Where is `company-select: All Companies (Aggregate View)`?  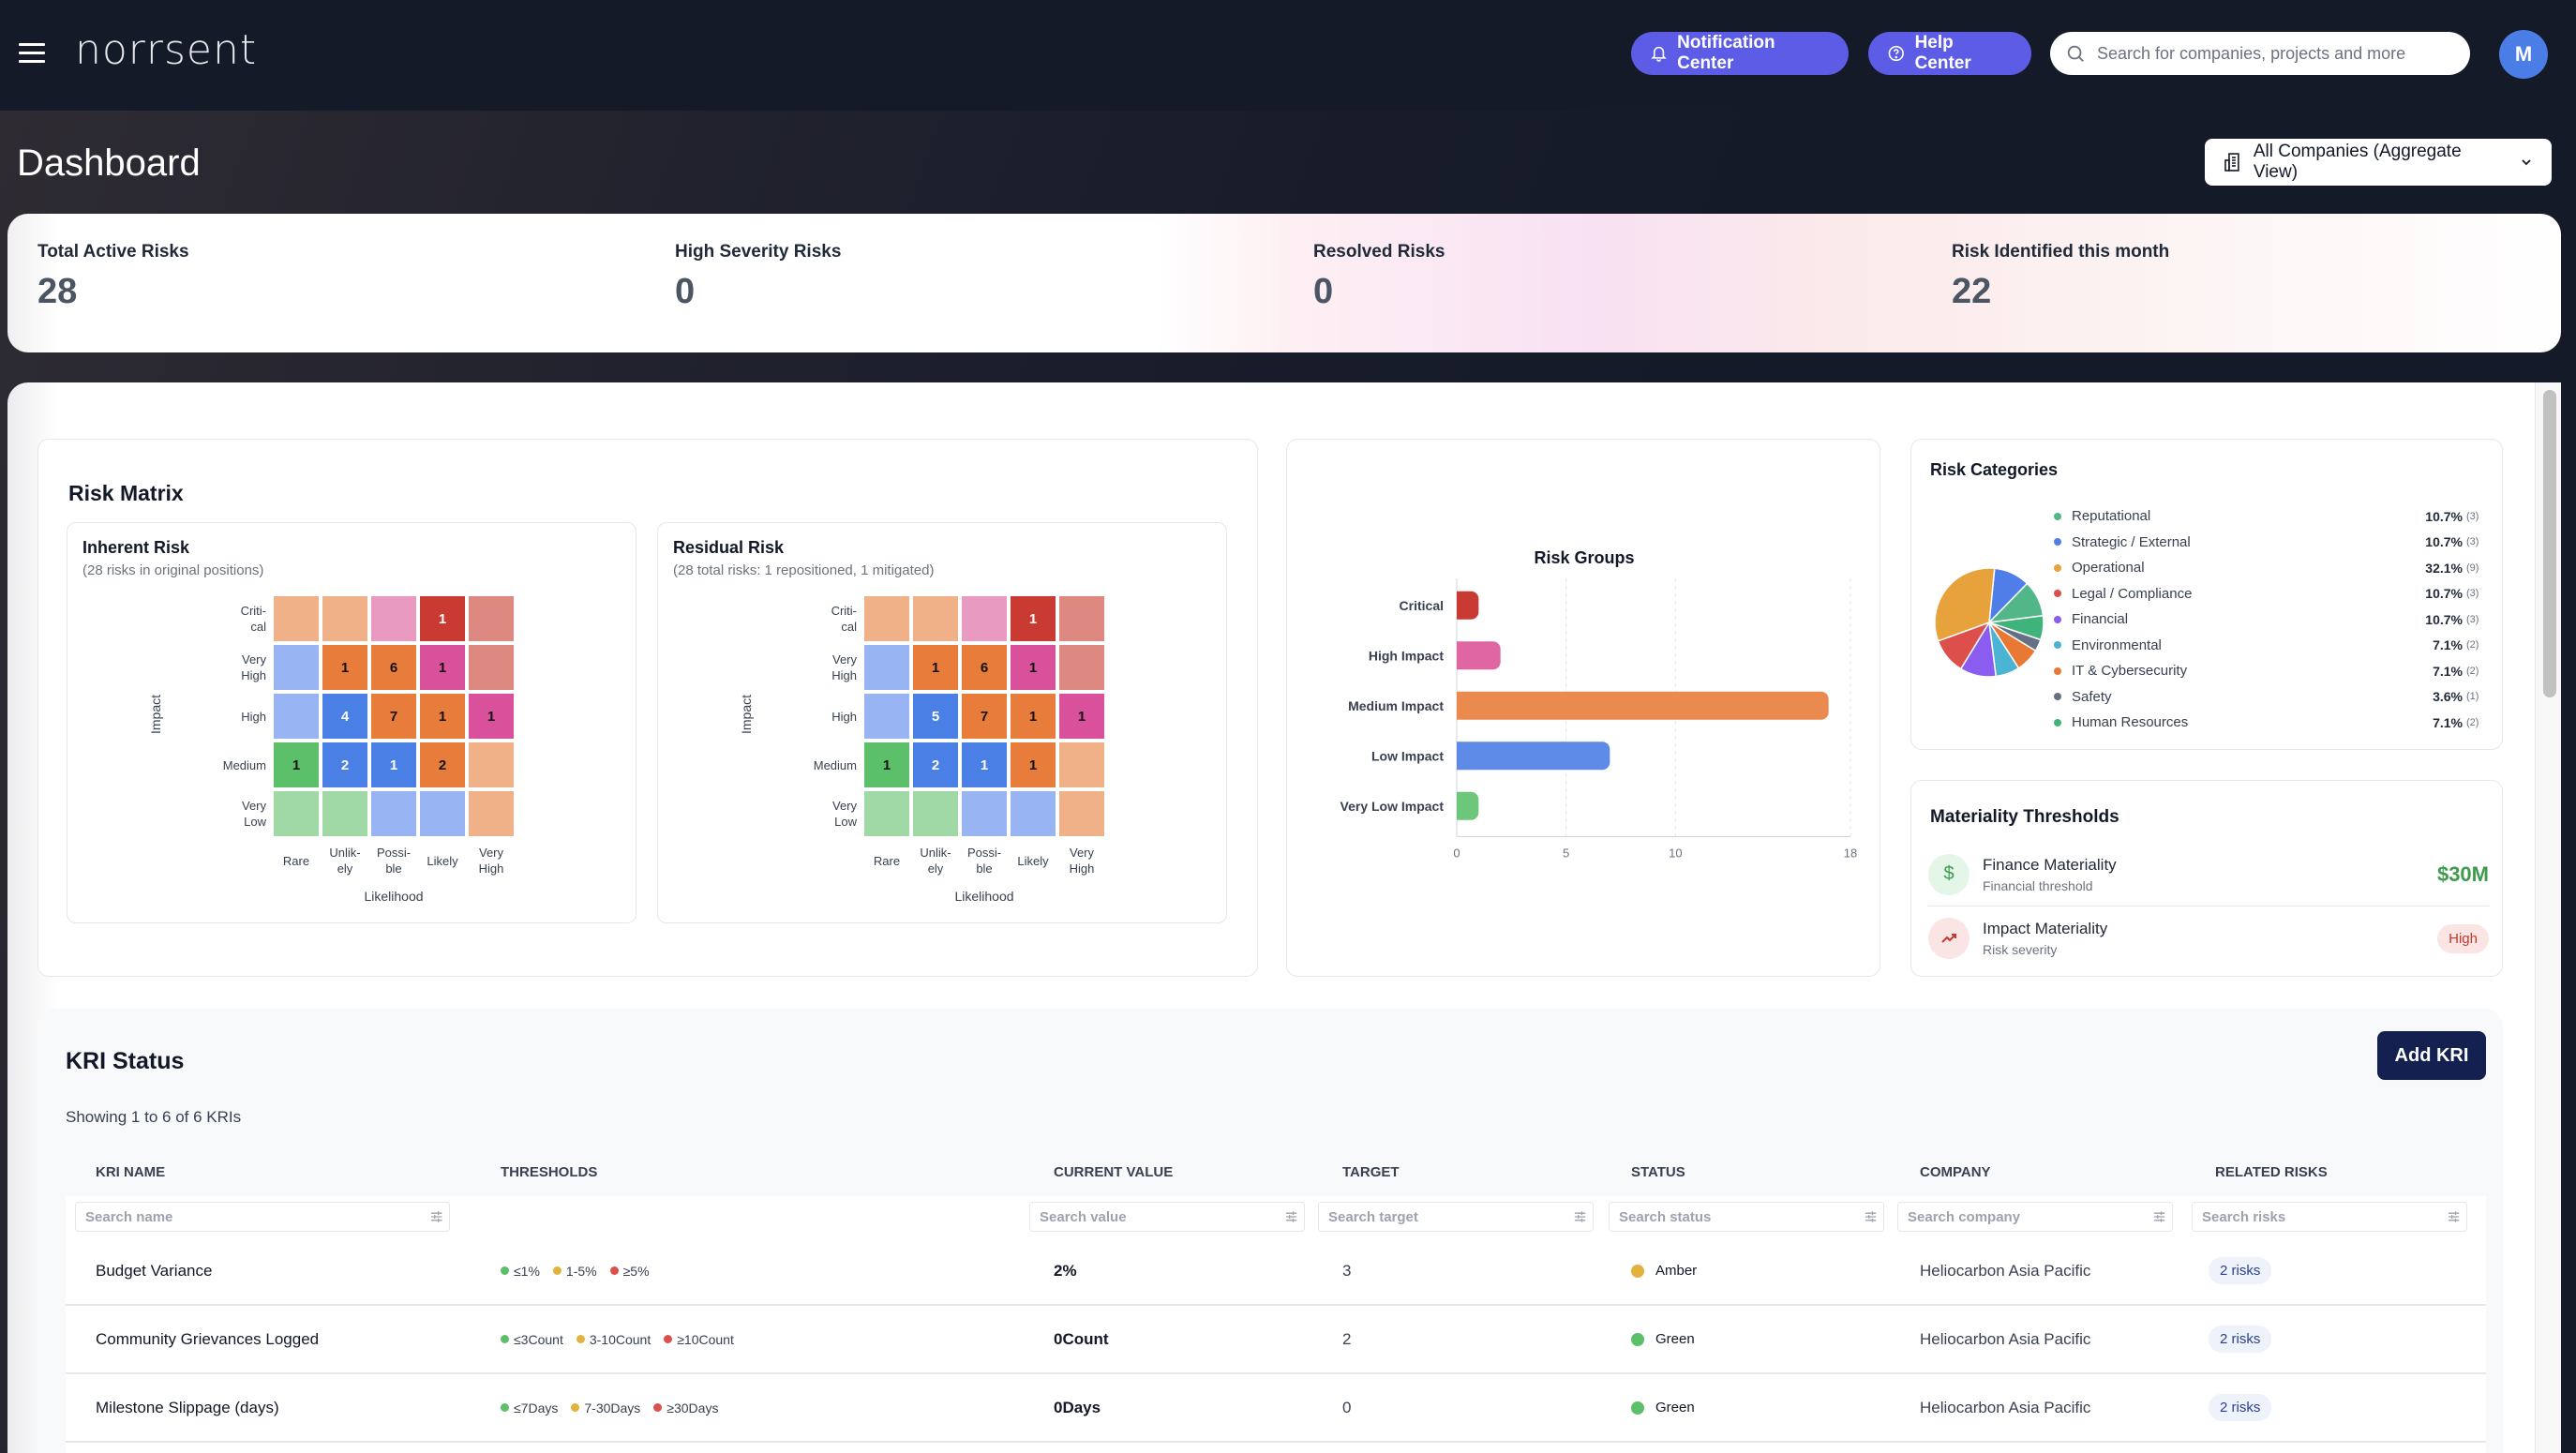
company-select: All Companies (Aggregate View) is located at coordinates (2378, 162).